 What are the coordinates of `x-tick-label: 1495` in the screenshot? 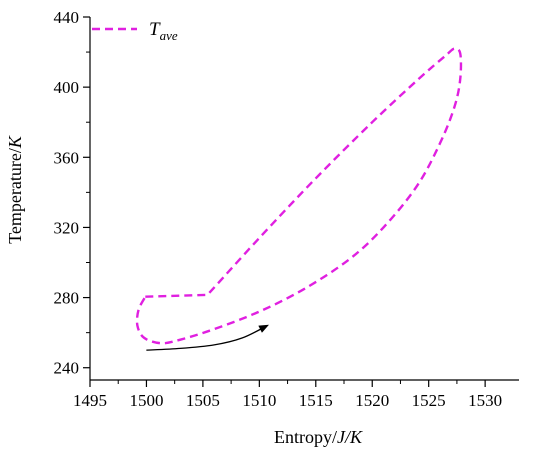 It's located at (90, 400).